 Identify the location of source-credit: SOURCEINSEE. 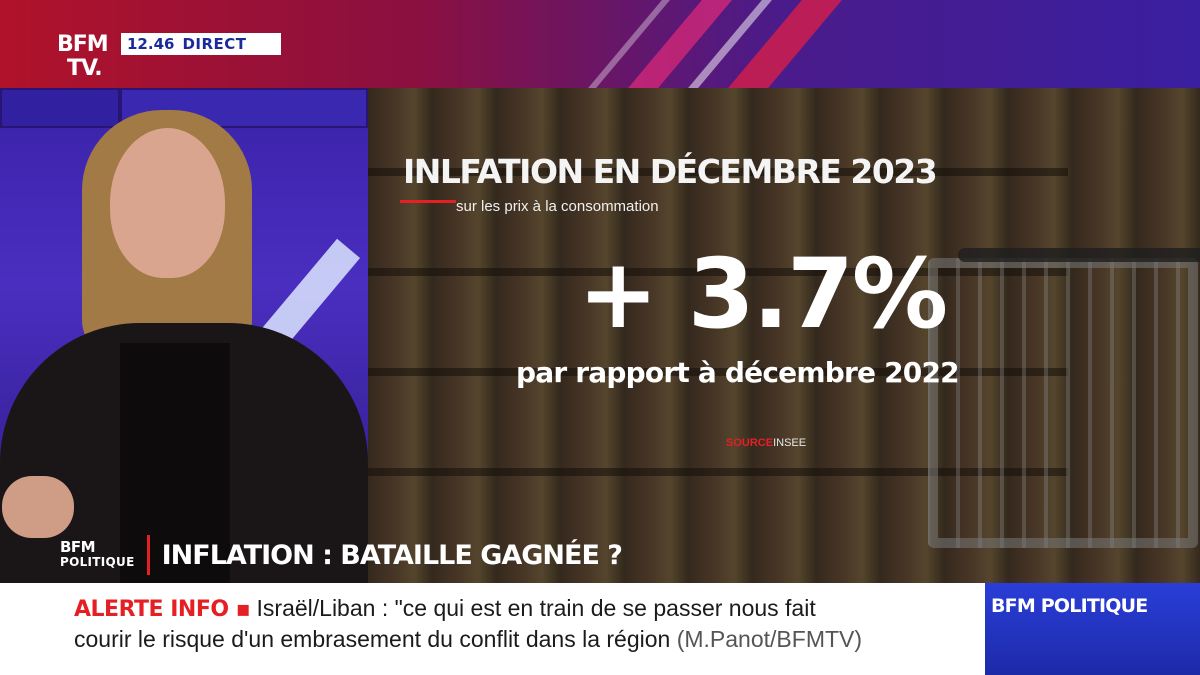
(766, 443).